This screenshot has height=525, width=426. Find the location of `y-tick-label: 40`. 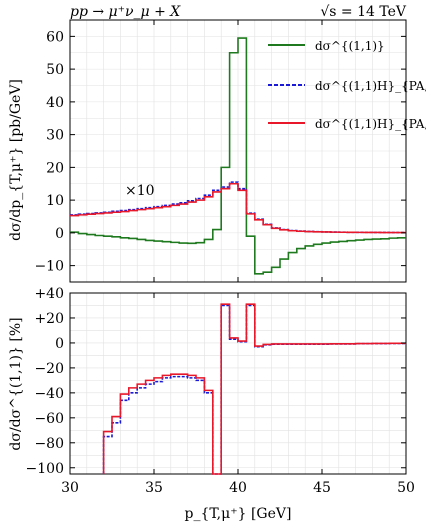

y-tick-label: 40 is located at coordinates (55, 103).